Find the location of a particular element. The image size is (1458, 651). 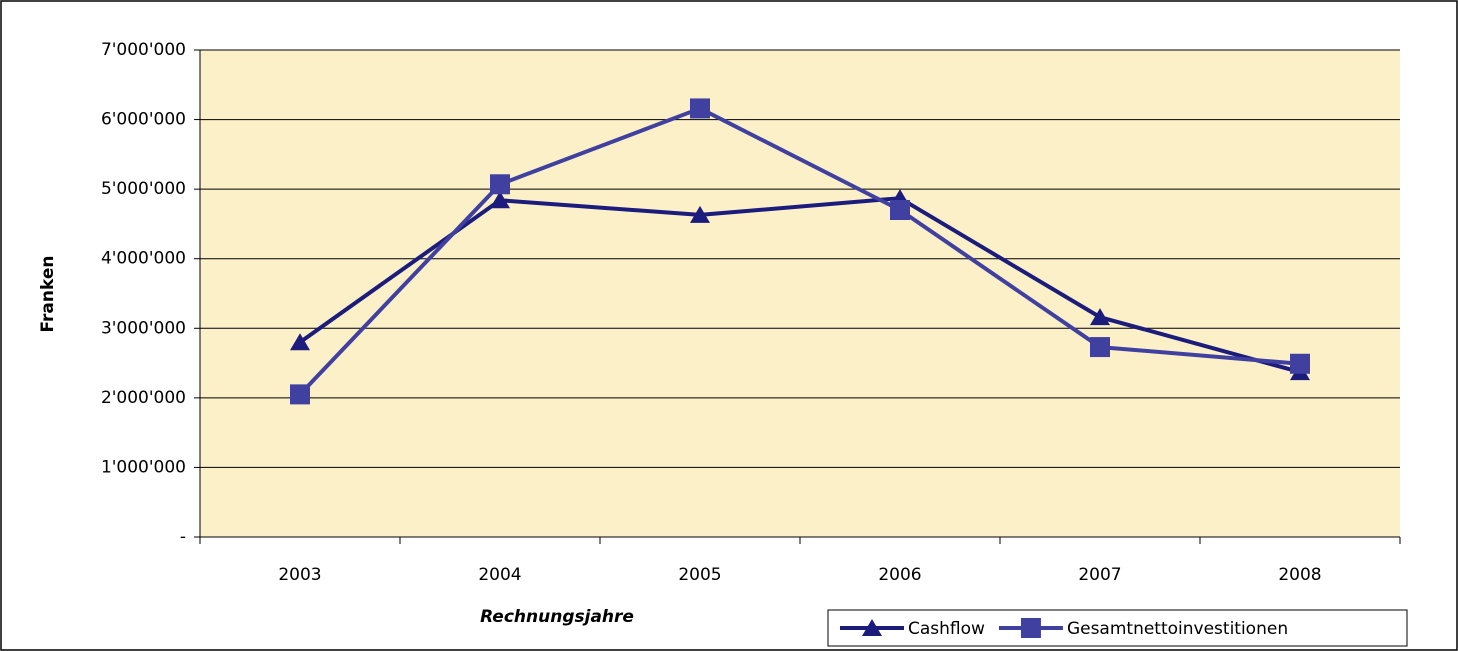

y-tick-label: 6'000'000 is located at coordinates (143, 120).